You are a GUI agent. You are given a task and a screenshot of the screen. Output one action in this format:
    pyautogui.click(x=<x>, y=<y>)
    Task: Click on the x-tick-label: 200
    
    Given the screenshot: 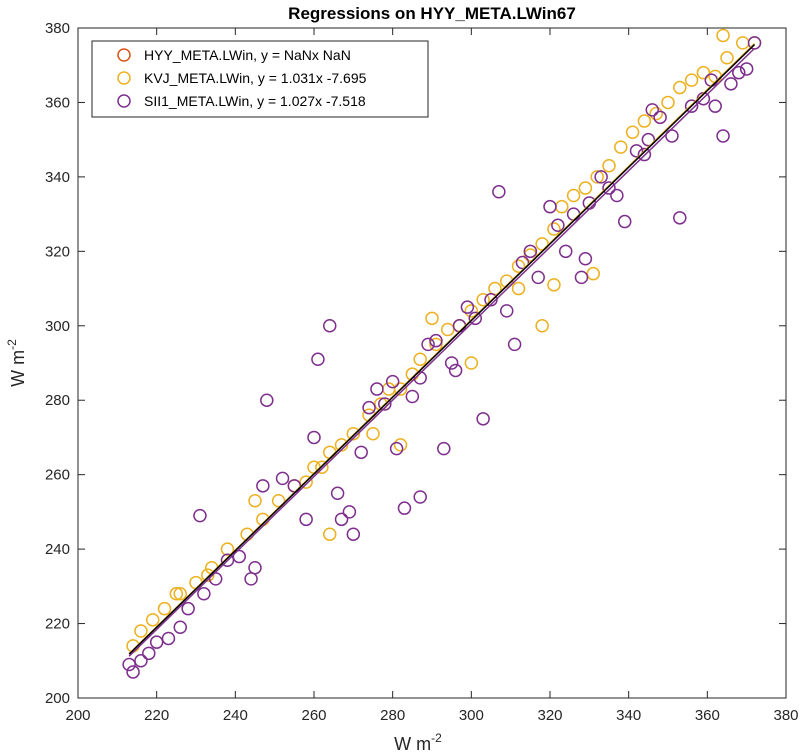 What is the action you would take?
    pyautogui.click(x=77, y=715)
    